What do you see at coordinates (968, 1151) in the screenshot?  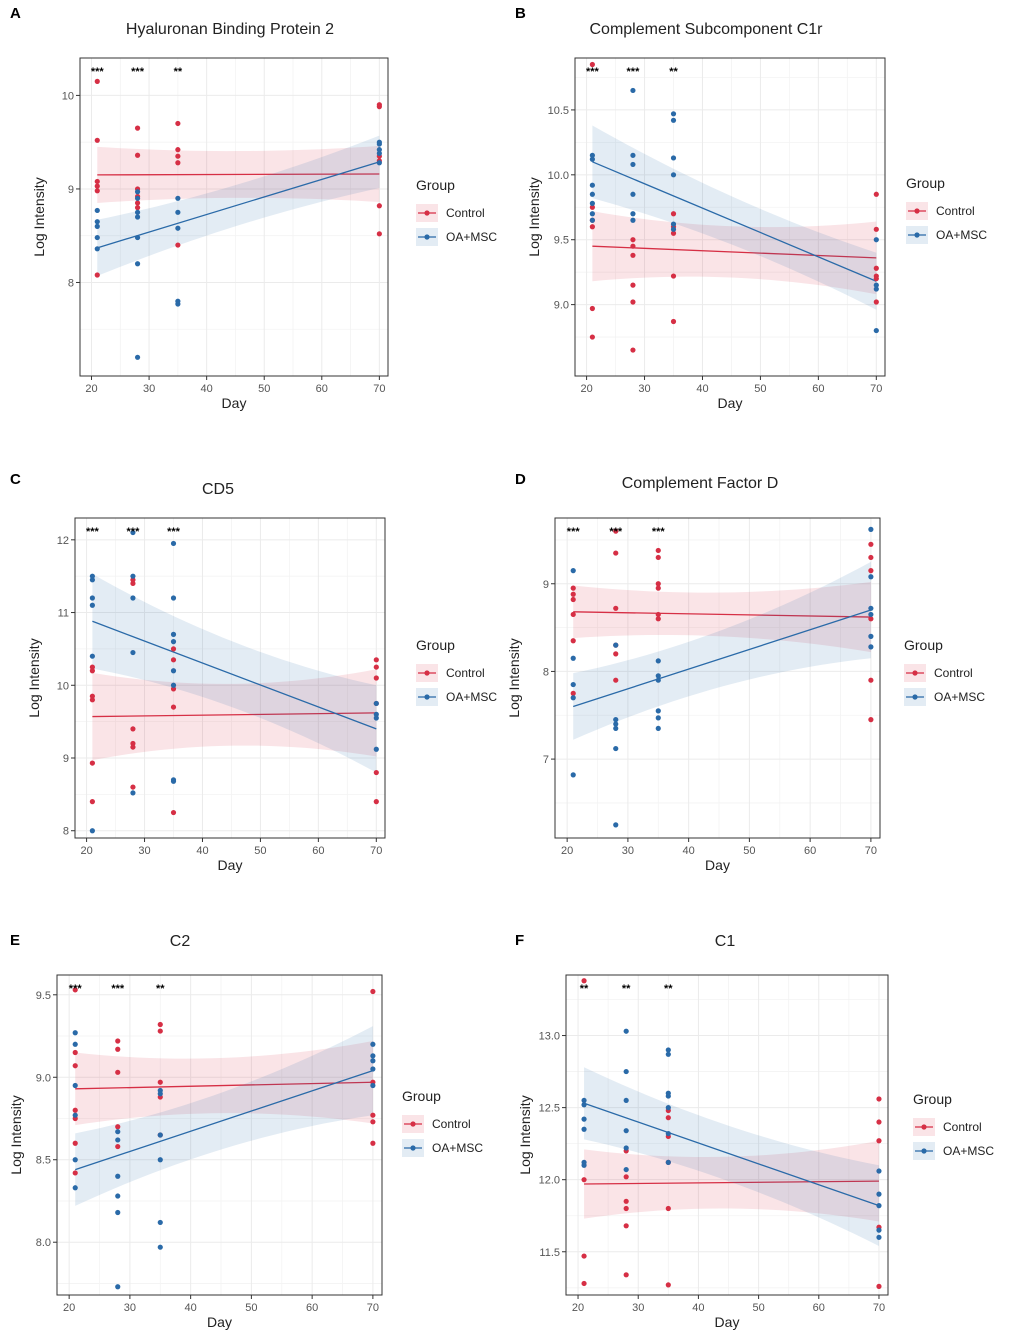 I see `legend-label: OA+MSC` at bounding box center [968, 1151].